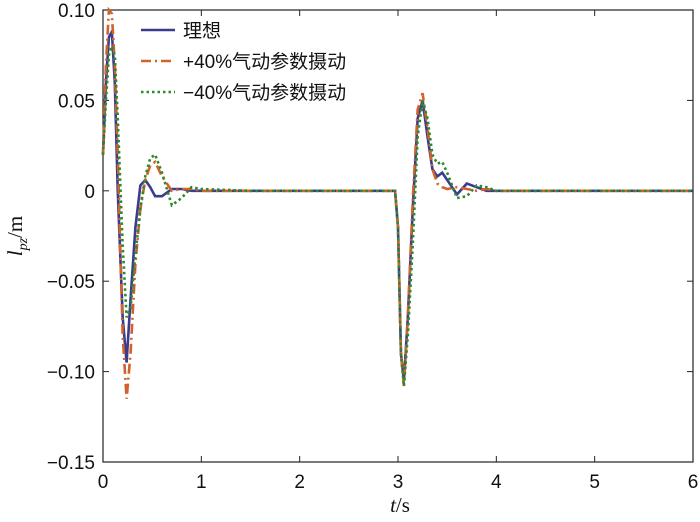 This screenshot has width=700, height=522. What do you see at coordinates (76, 11) in the screenshot?
I see `y-tick-label: 0.10` at bounding box center [76, 11].